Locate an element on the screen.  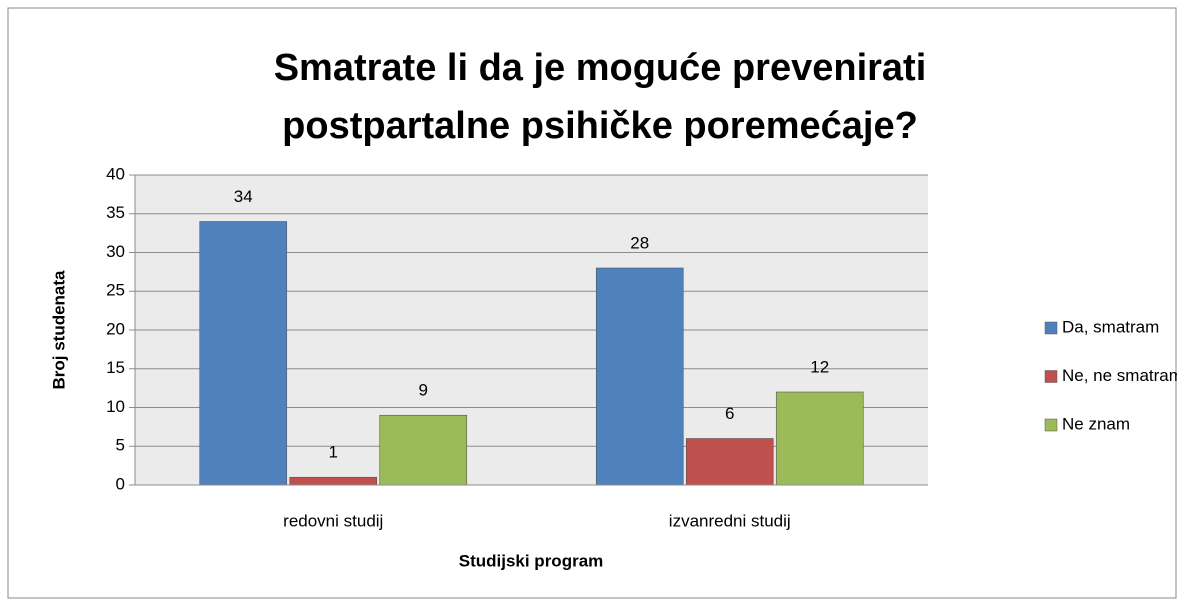
y-tick-label: 10 is located at coordinates (115, 406).